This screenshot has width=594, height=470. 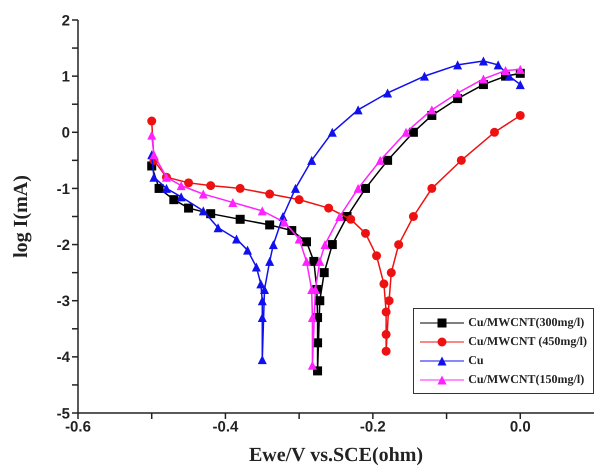 I want to click on x-tick-label: -0.2, so click(x=373, y=427).